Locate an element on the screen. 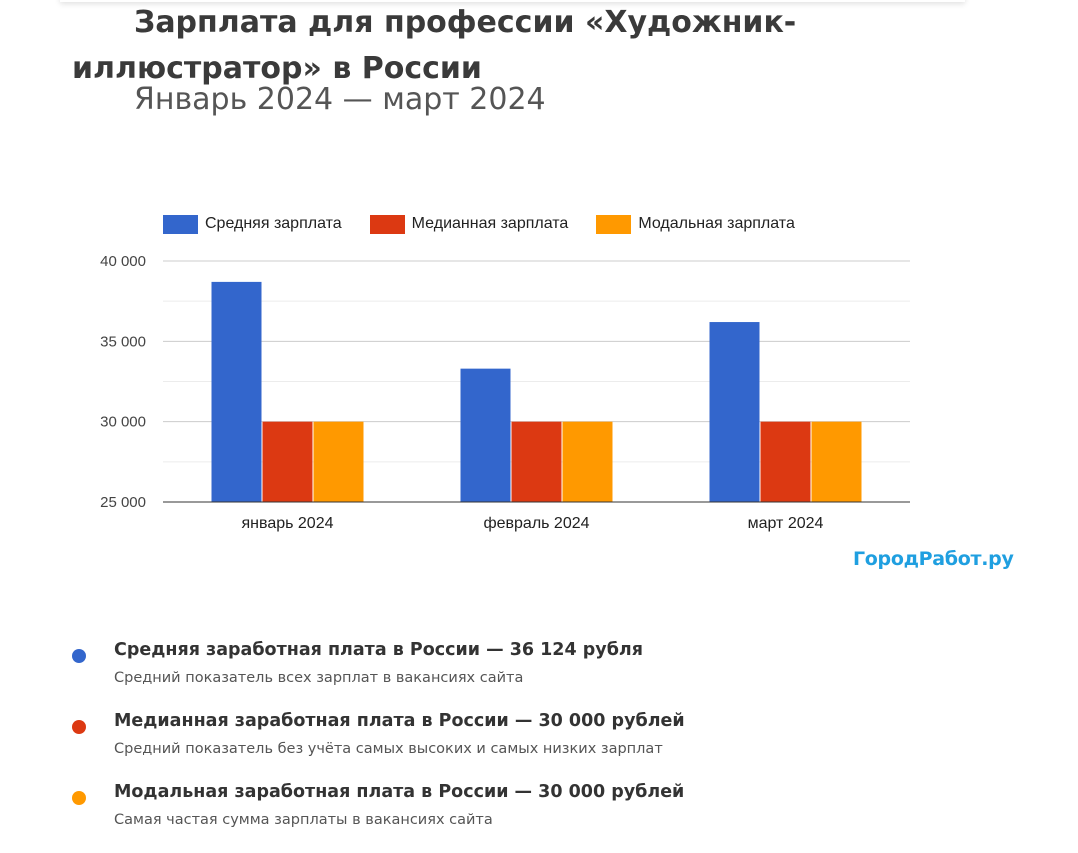 The image size is (1078, 853). legend-item-median: Медианная зарплата is located at coordinates (469, 224).